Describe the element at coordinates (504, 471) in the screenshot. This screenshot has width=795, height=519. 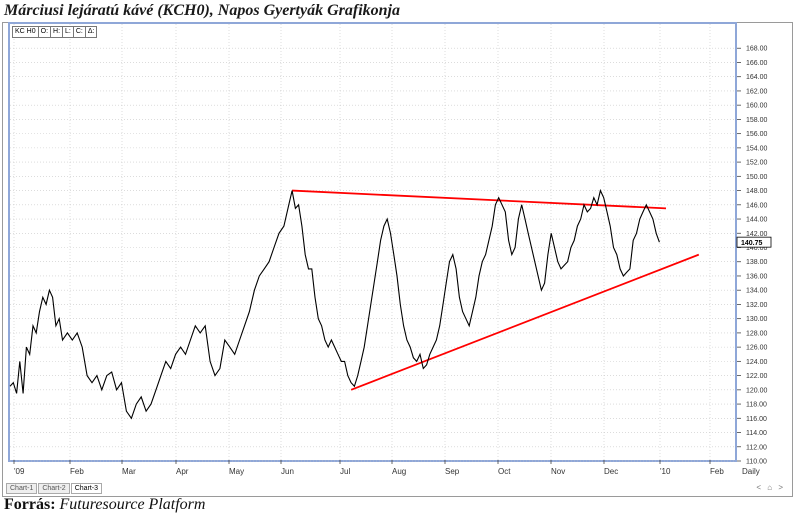
I see `x-tick-label: Oct` at that location.